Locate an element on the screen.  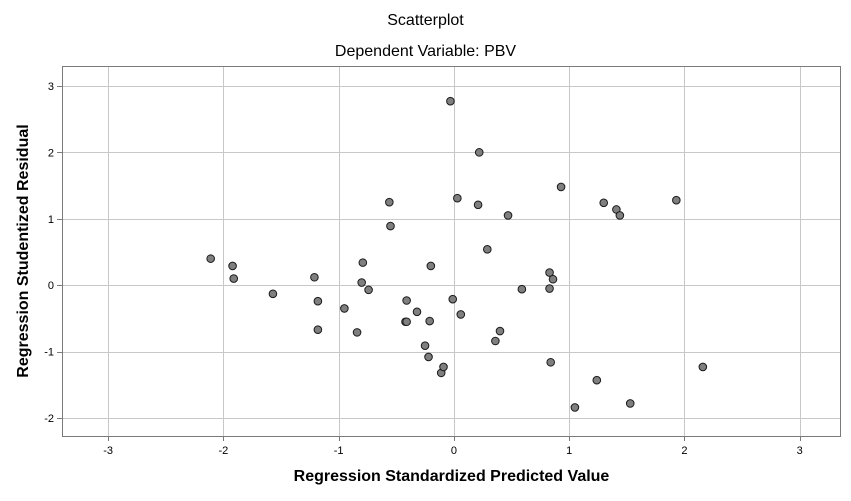
x-tick-label: -1 is located at coordinates (339, 451).